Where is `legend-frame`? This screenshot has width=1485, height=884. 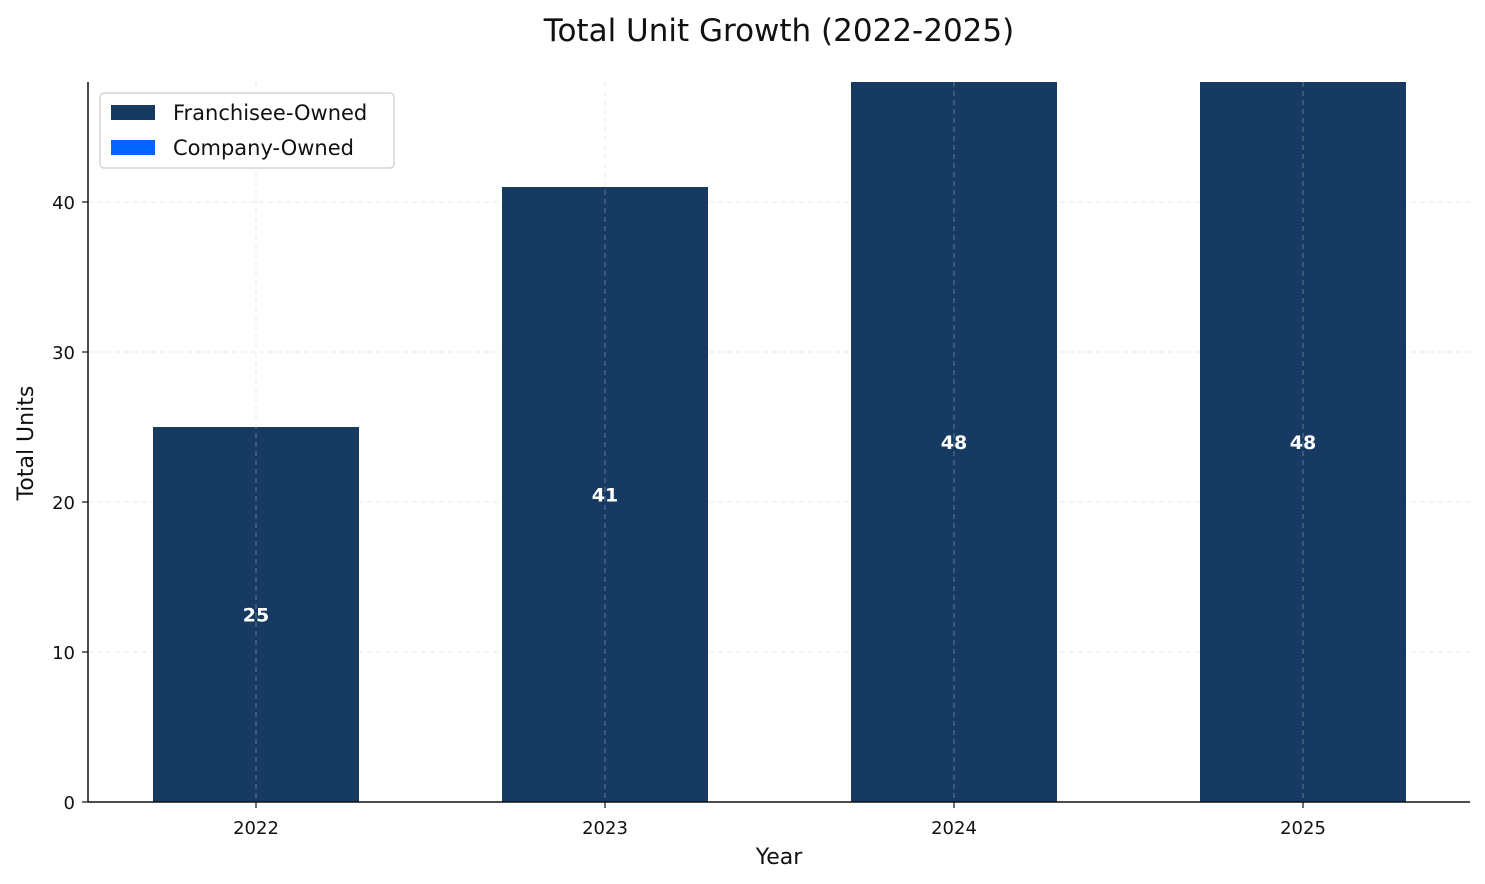 legend-frame is located at coordinates (247, 130).